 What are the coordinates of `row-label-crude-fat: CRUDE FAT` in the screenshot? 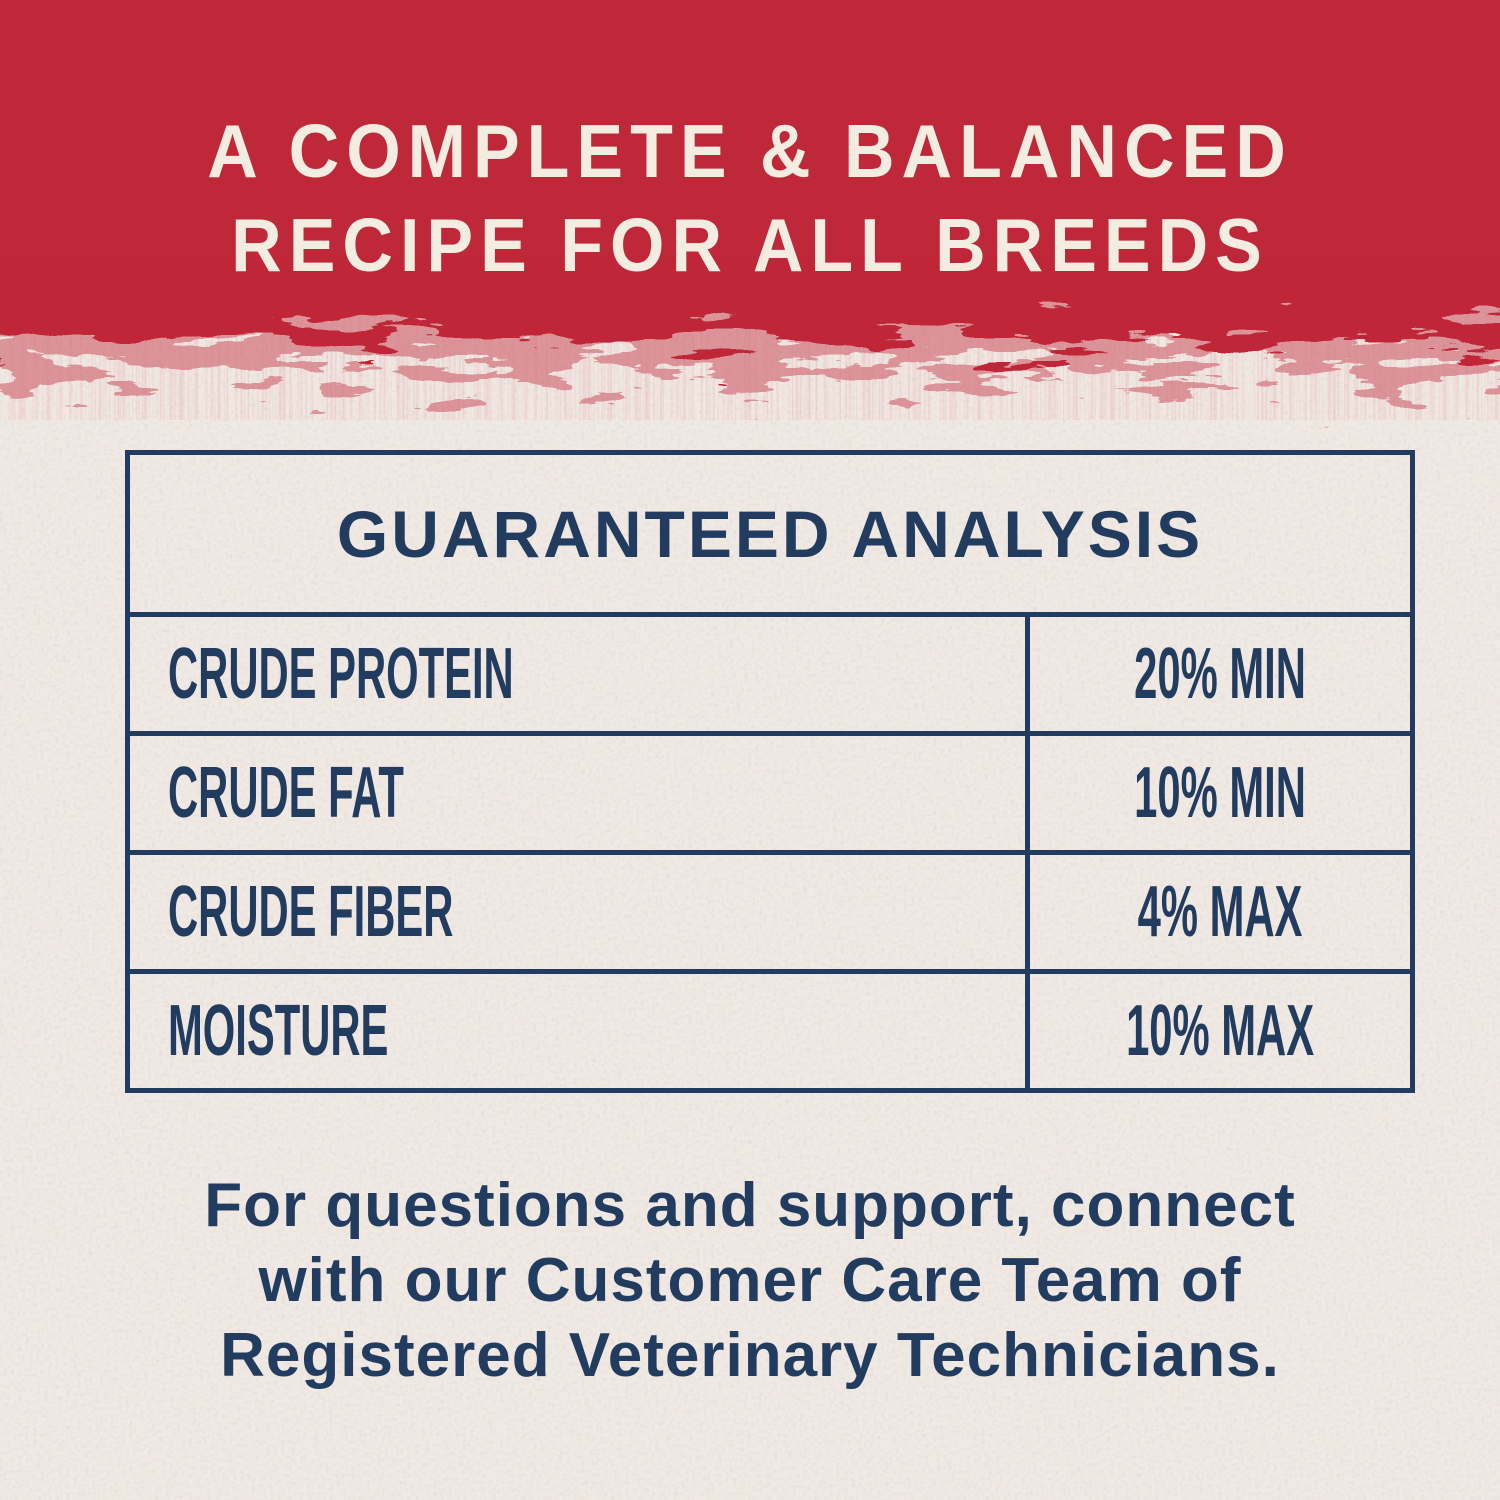 It's located at (286, 793).